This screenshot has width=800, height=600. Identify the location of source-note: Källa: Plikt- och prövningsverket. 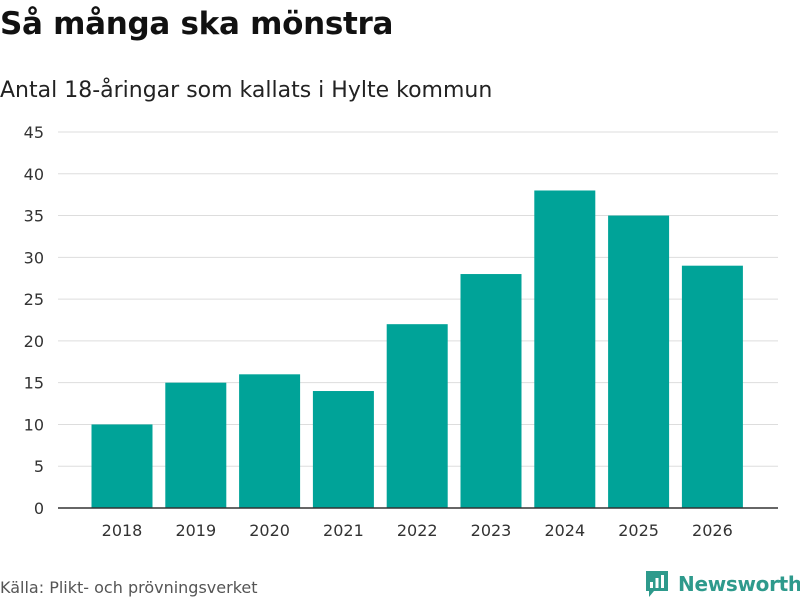
(129, 587).